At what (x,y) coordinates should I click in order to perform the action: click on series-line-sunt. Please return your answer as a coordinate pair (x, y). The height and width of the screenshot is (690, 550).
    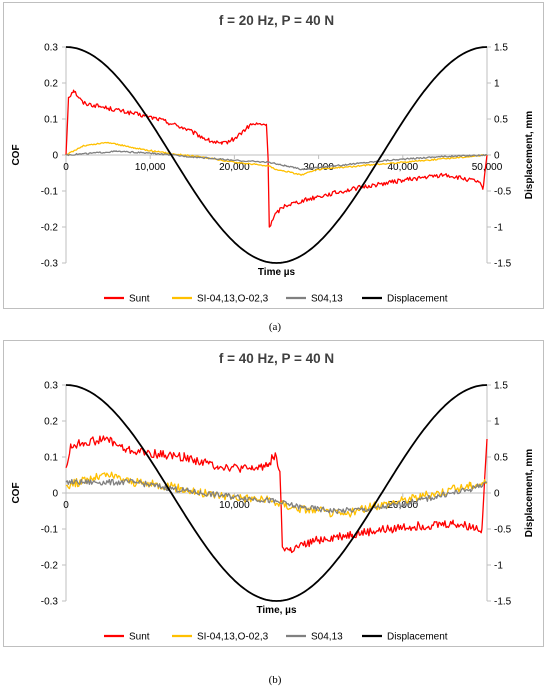
    Looking at the image, I should click on (276, 494).